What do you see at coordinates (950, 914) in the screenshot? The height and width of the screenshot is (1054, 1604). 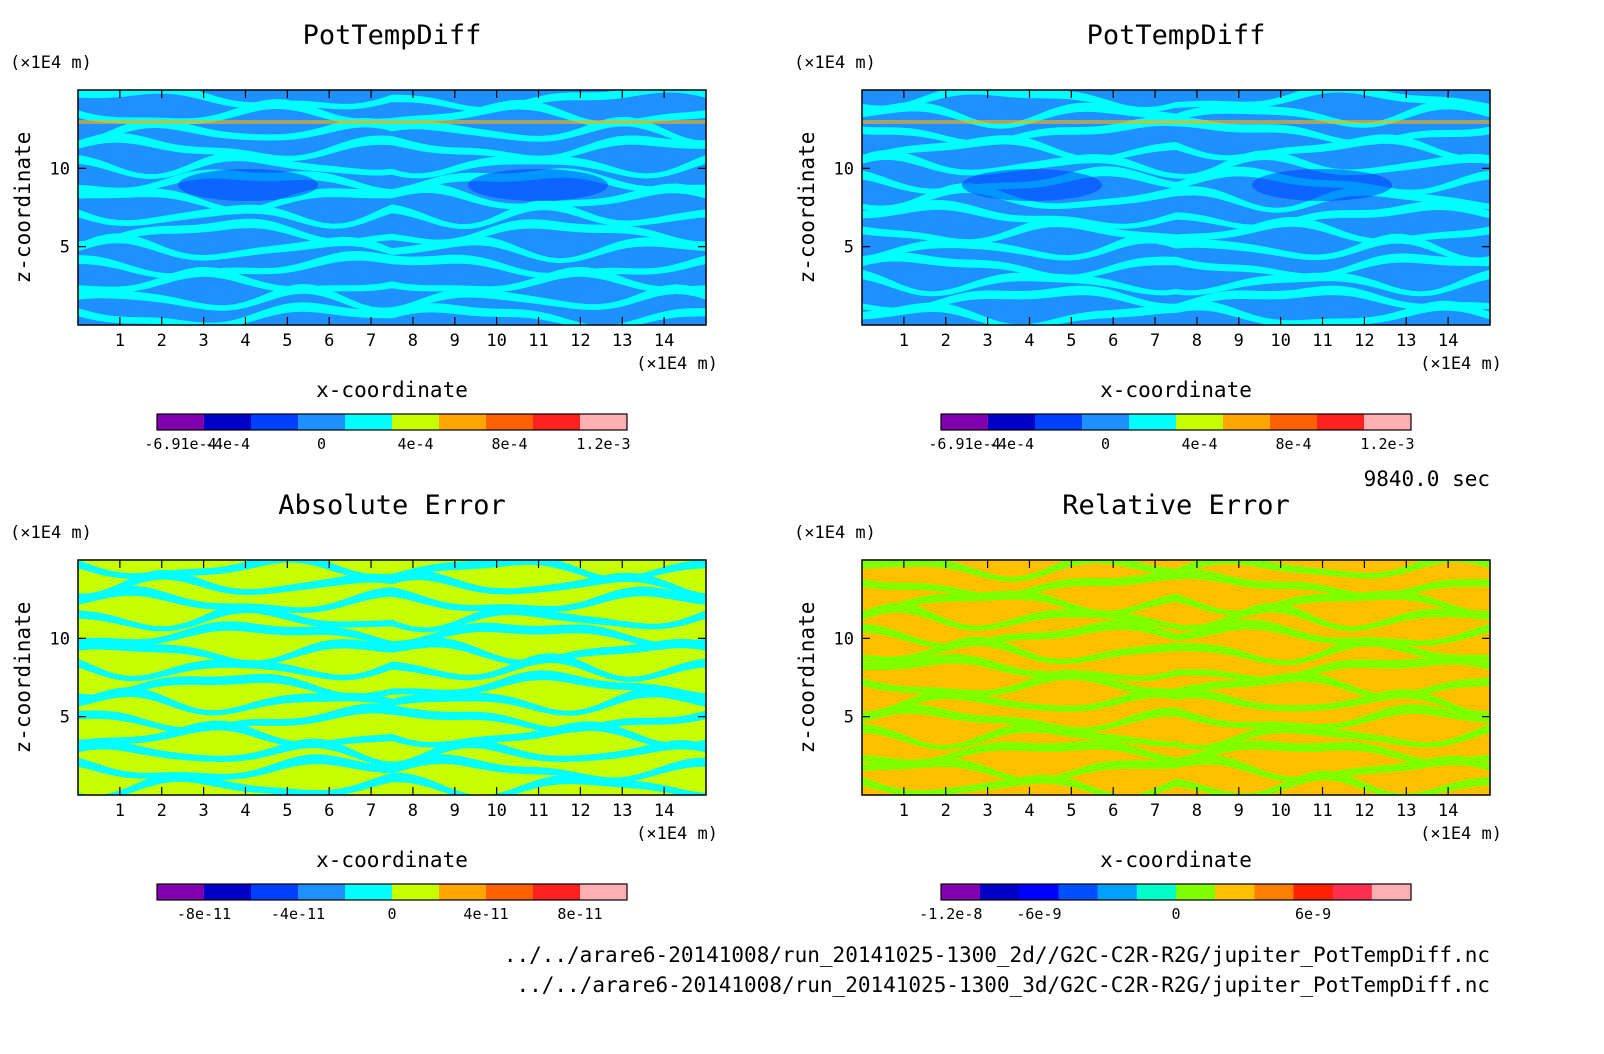 I see `colorbar-label: -1.2e-8` at bounding box center [950, 914].